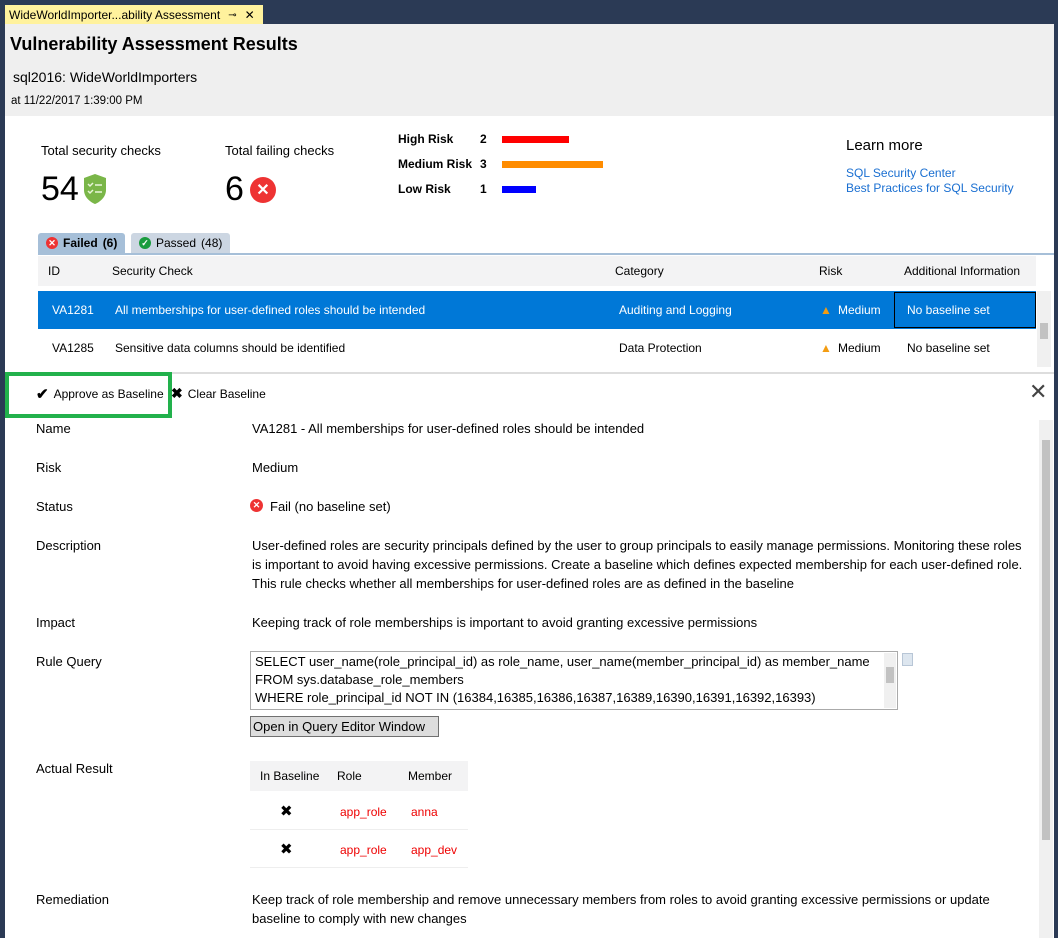 The height and width of the screenshot is (938, 1058). I want to click on name-label: Name, so click(53, 428).